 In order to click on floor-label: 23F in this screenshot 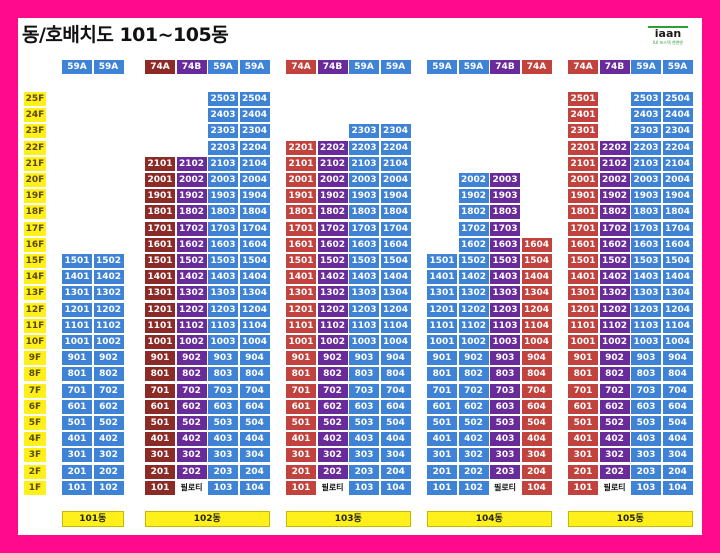, I will do `click(35, 131)`.